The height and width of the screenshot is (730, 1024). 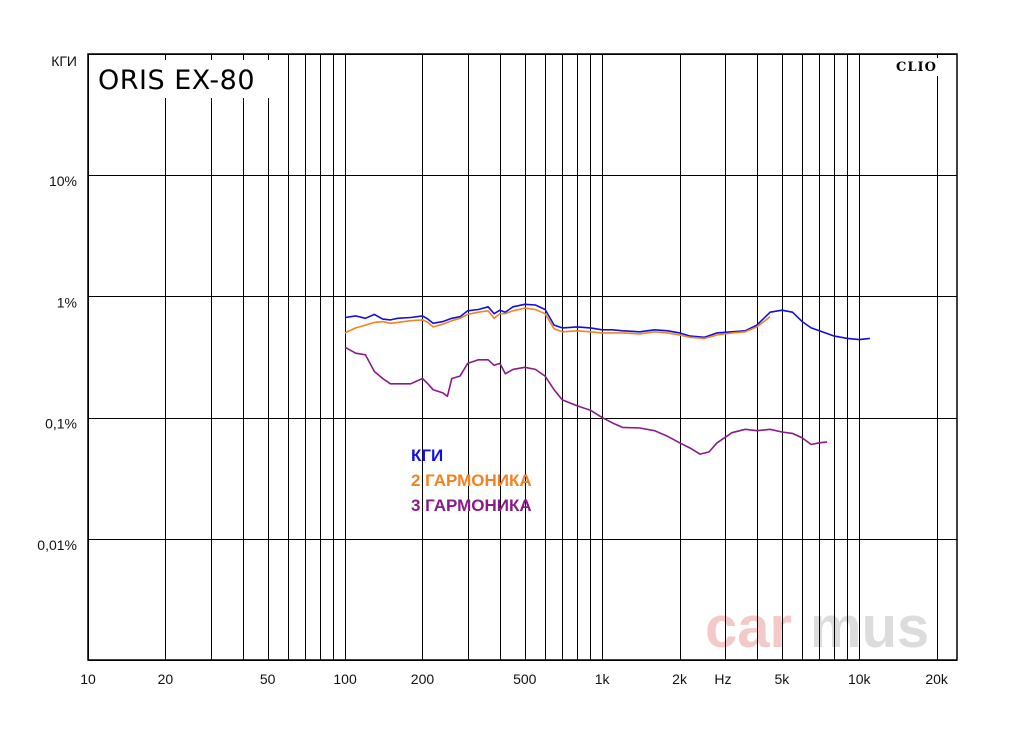 I want to click on x-tick-label: 500, so click(x=525, y=679).